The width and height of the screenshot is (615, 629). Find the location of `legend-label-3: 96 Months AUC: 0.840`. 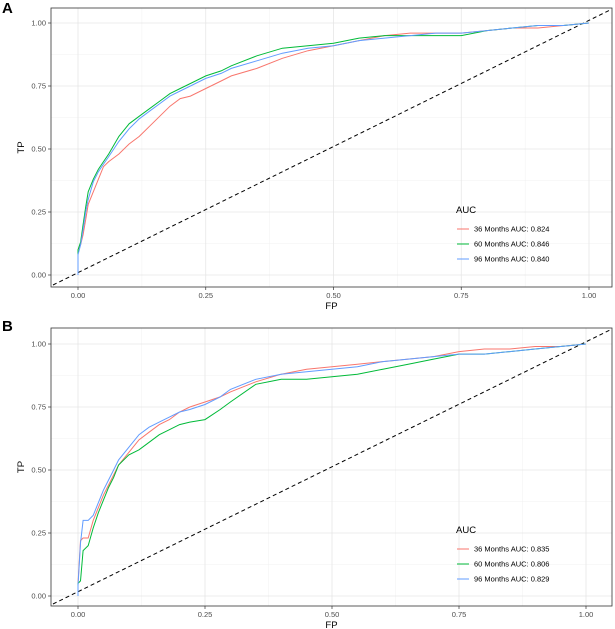

legend-label-3: 96 Months AUC: 0.840 is located at coordinates (511, 259).